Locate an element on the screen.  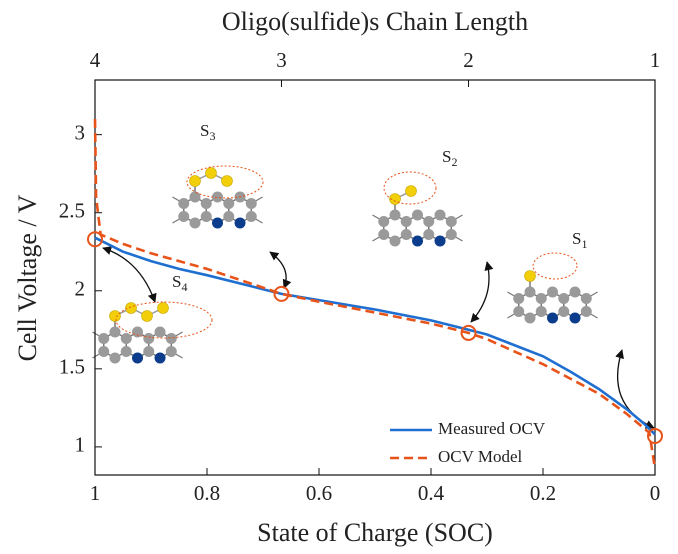
molecule-label: S3 is located at coordinates (207, 132).